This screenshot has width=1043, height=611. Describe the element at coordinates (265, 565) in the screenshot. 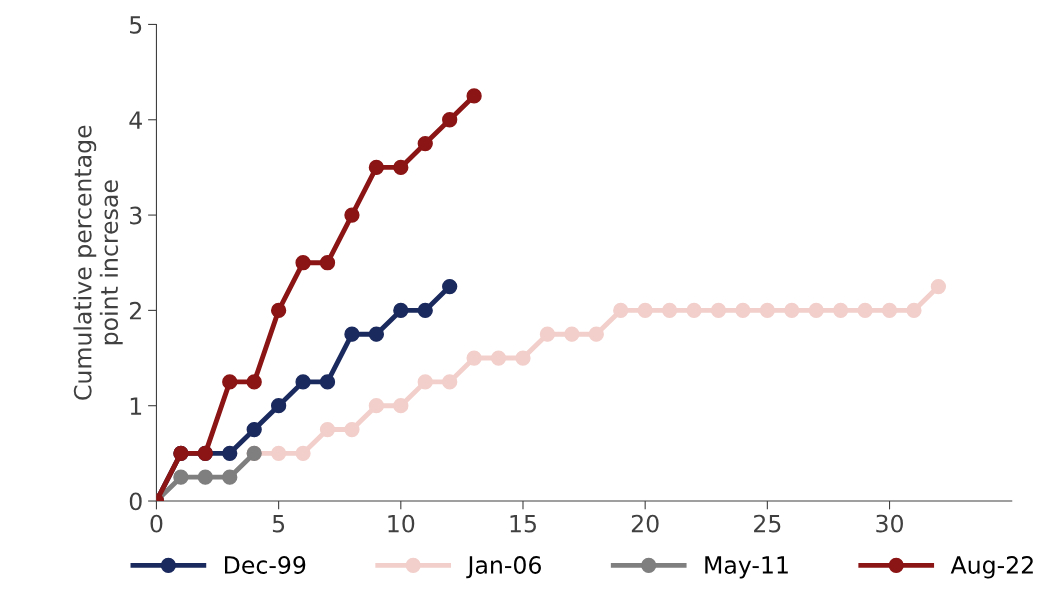

I see `legend-label: Dec-99` at that location.